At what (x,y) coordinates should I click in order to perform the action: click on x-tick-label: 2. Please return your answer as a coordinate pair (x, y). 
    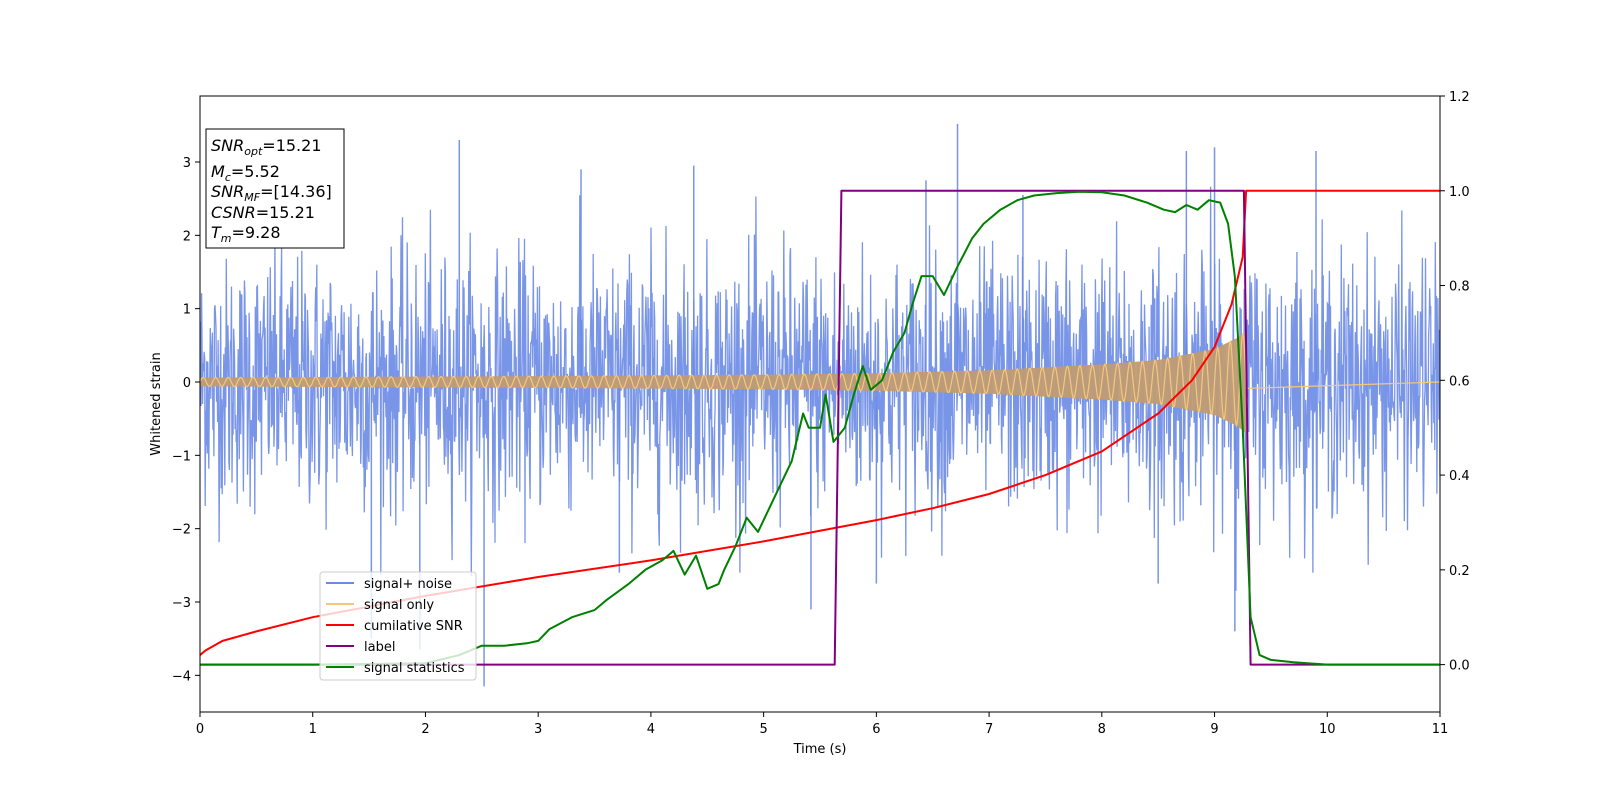
    Looking at the image, I should click on (425, 729).